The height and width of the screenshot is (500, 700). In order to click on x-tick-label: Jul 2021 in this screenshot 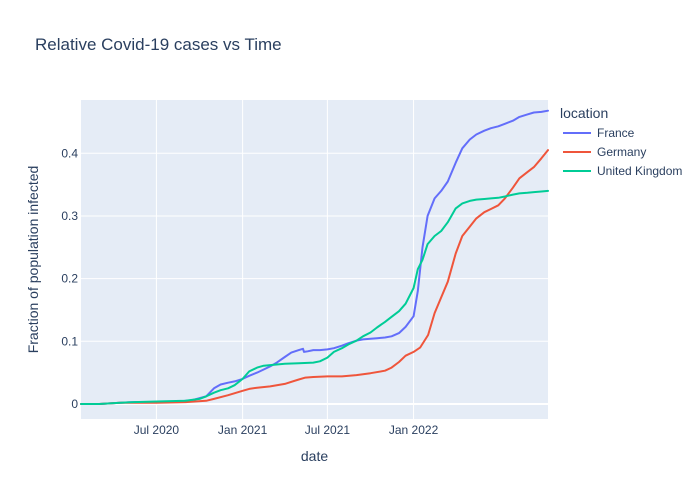, I will do `click(328, 430)`.